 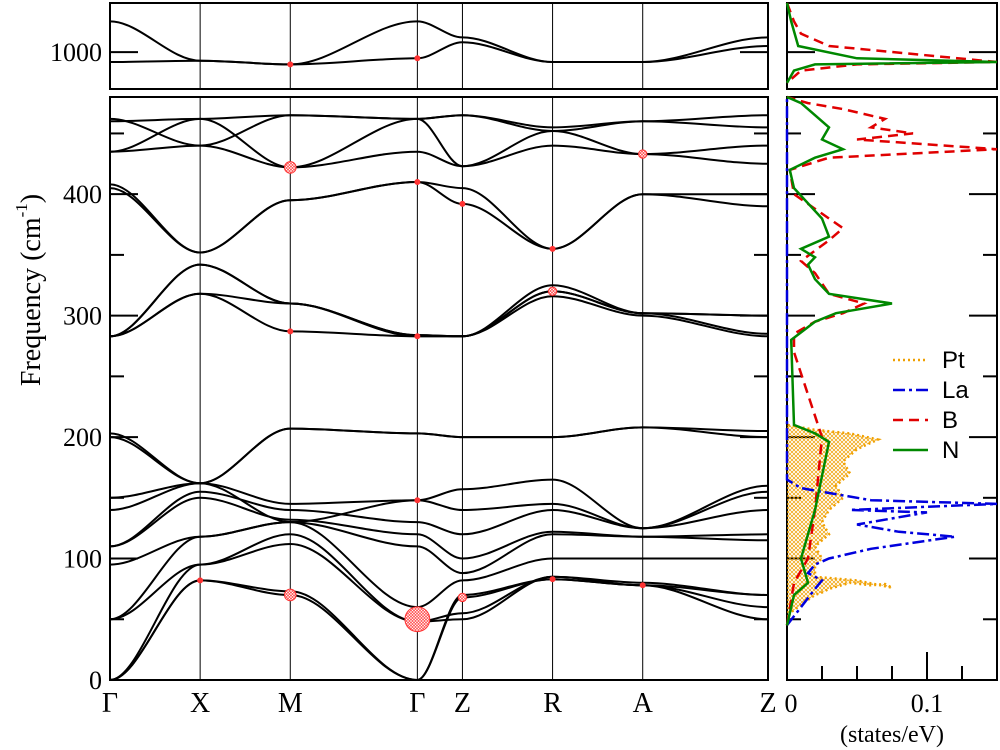 What do you see at coordinates (892, 735) in the screenshot?
I see `dos-x-axis-label: (states/eV)` at bounding box center [892, 735].